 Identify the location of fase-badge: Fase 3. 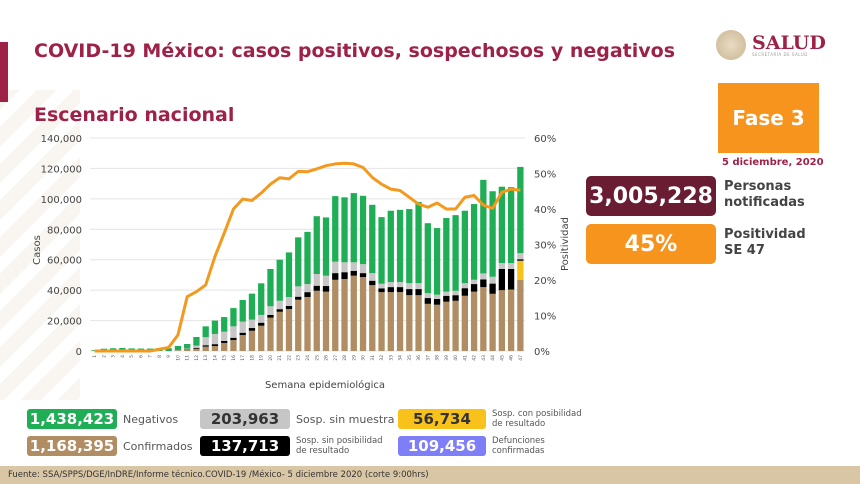
(768, 118).